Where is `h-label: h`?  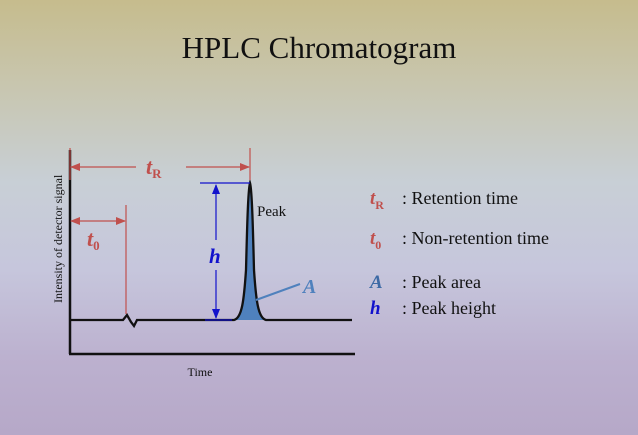
h-label: h is located at coordinates (215, 256).